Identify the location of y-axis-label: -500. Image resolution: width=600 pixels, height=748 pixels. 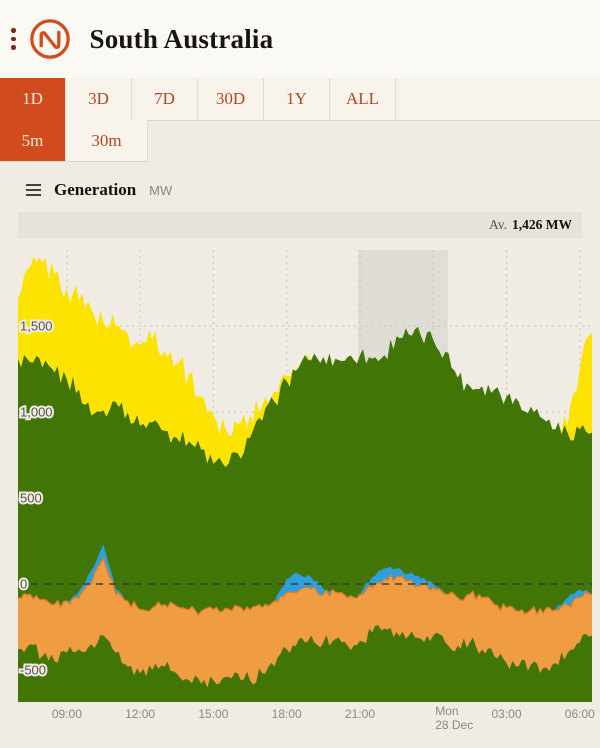
(33, 670).